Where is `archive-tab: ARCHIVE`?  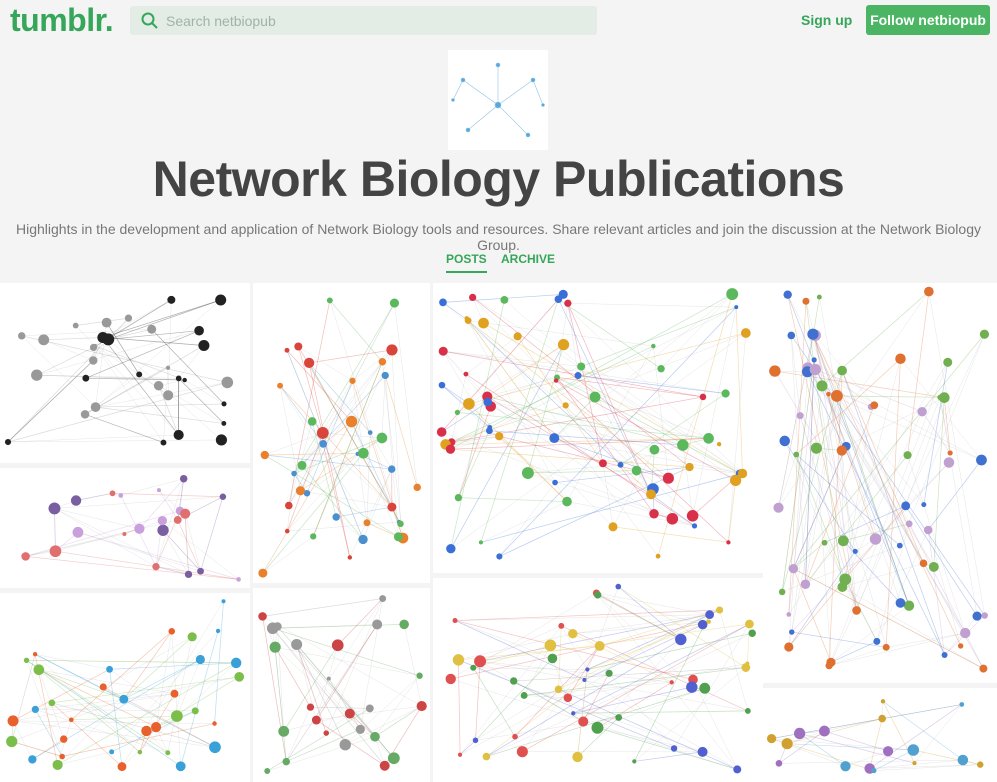 archive-tab: ARCHIVE is located at coordinates (528, 259).